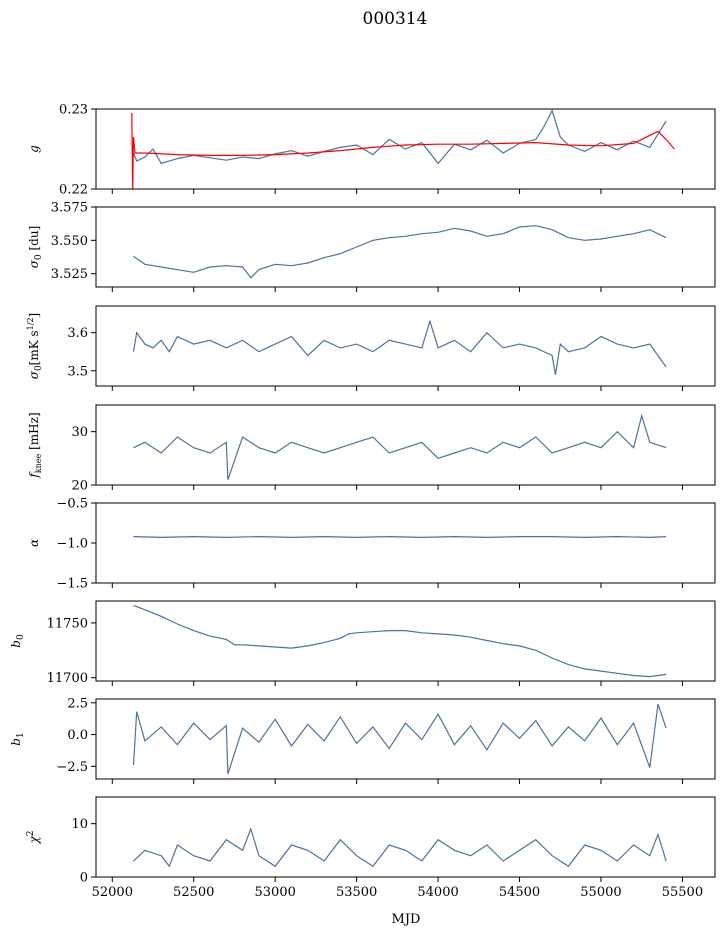 The height and width of the screenshot is (936, 725). I want to click on panel-7: −2.5 0.0 2.5 b1, so click(362, 740).